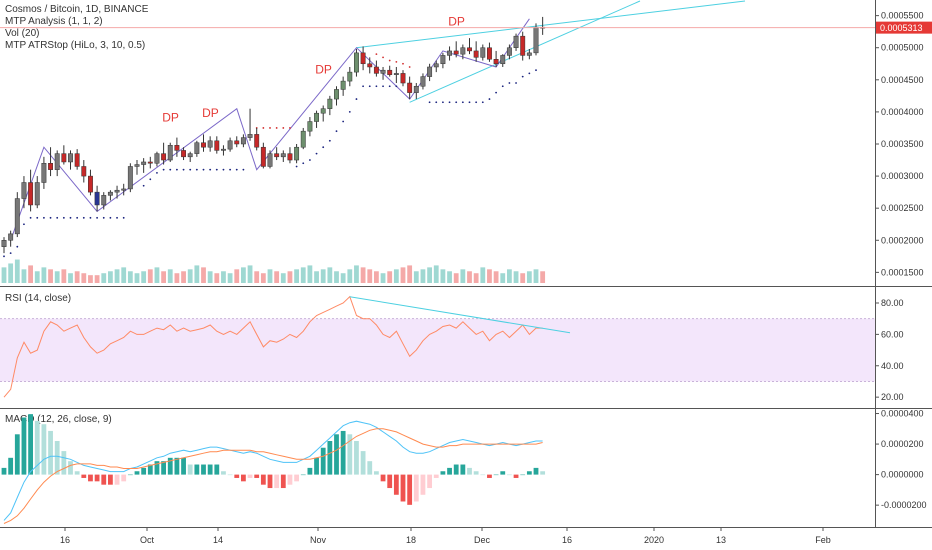 This screenshot has width=932, height=550. What do you see at coordinates (902, 414) in the screenshot?
I see `macd-tick-label: 0.0000400` at bounding box center [902, 414].